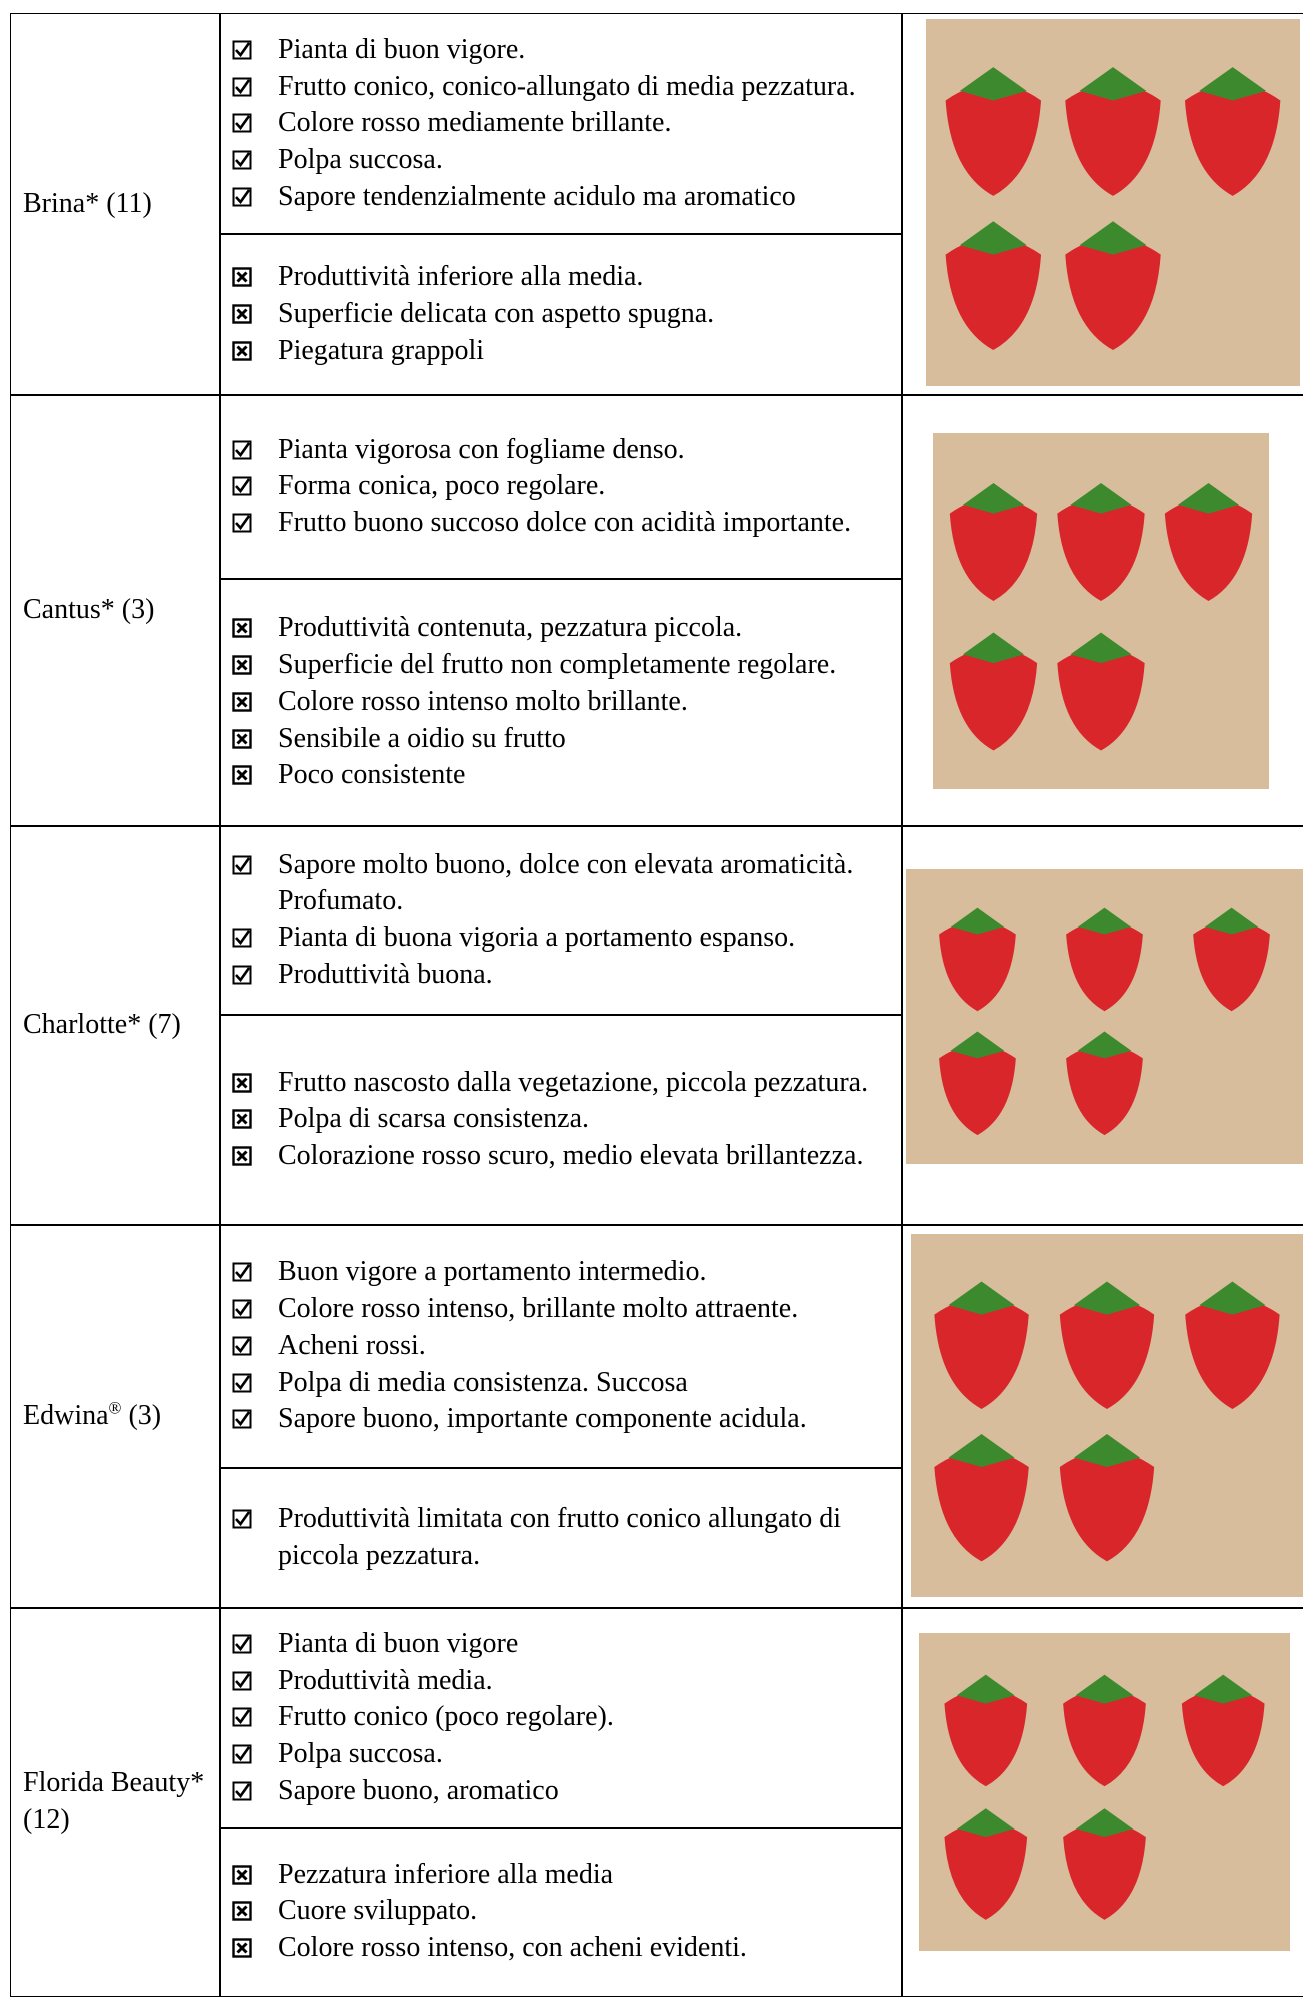 The height and width of the screenshot is (1997, 1303). What do you see at coordinates (483, 701) in the screenshot?
I see `trait-text: Colore rosso intenso molto brillante.` at bounding box center [483, 701].